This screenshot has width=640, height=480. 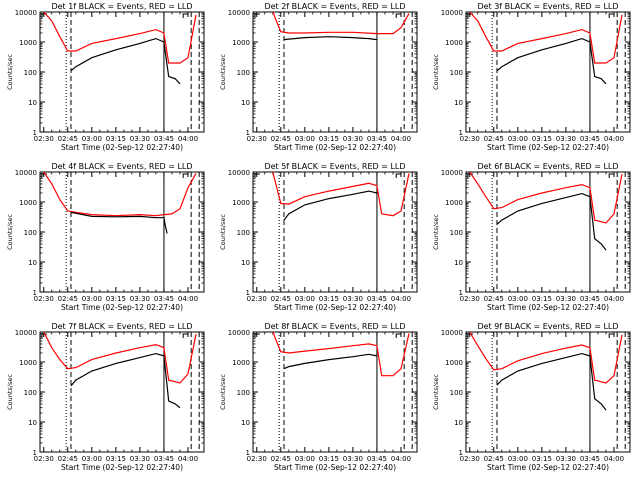 What do you see at coordinates (121, 166) in the screenshot?
I see `chart-title: Det 4f BLACK = Events, RED = LLD` at bounding box center [121, 166].